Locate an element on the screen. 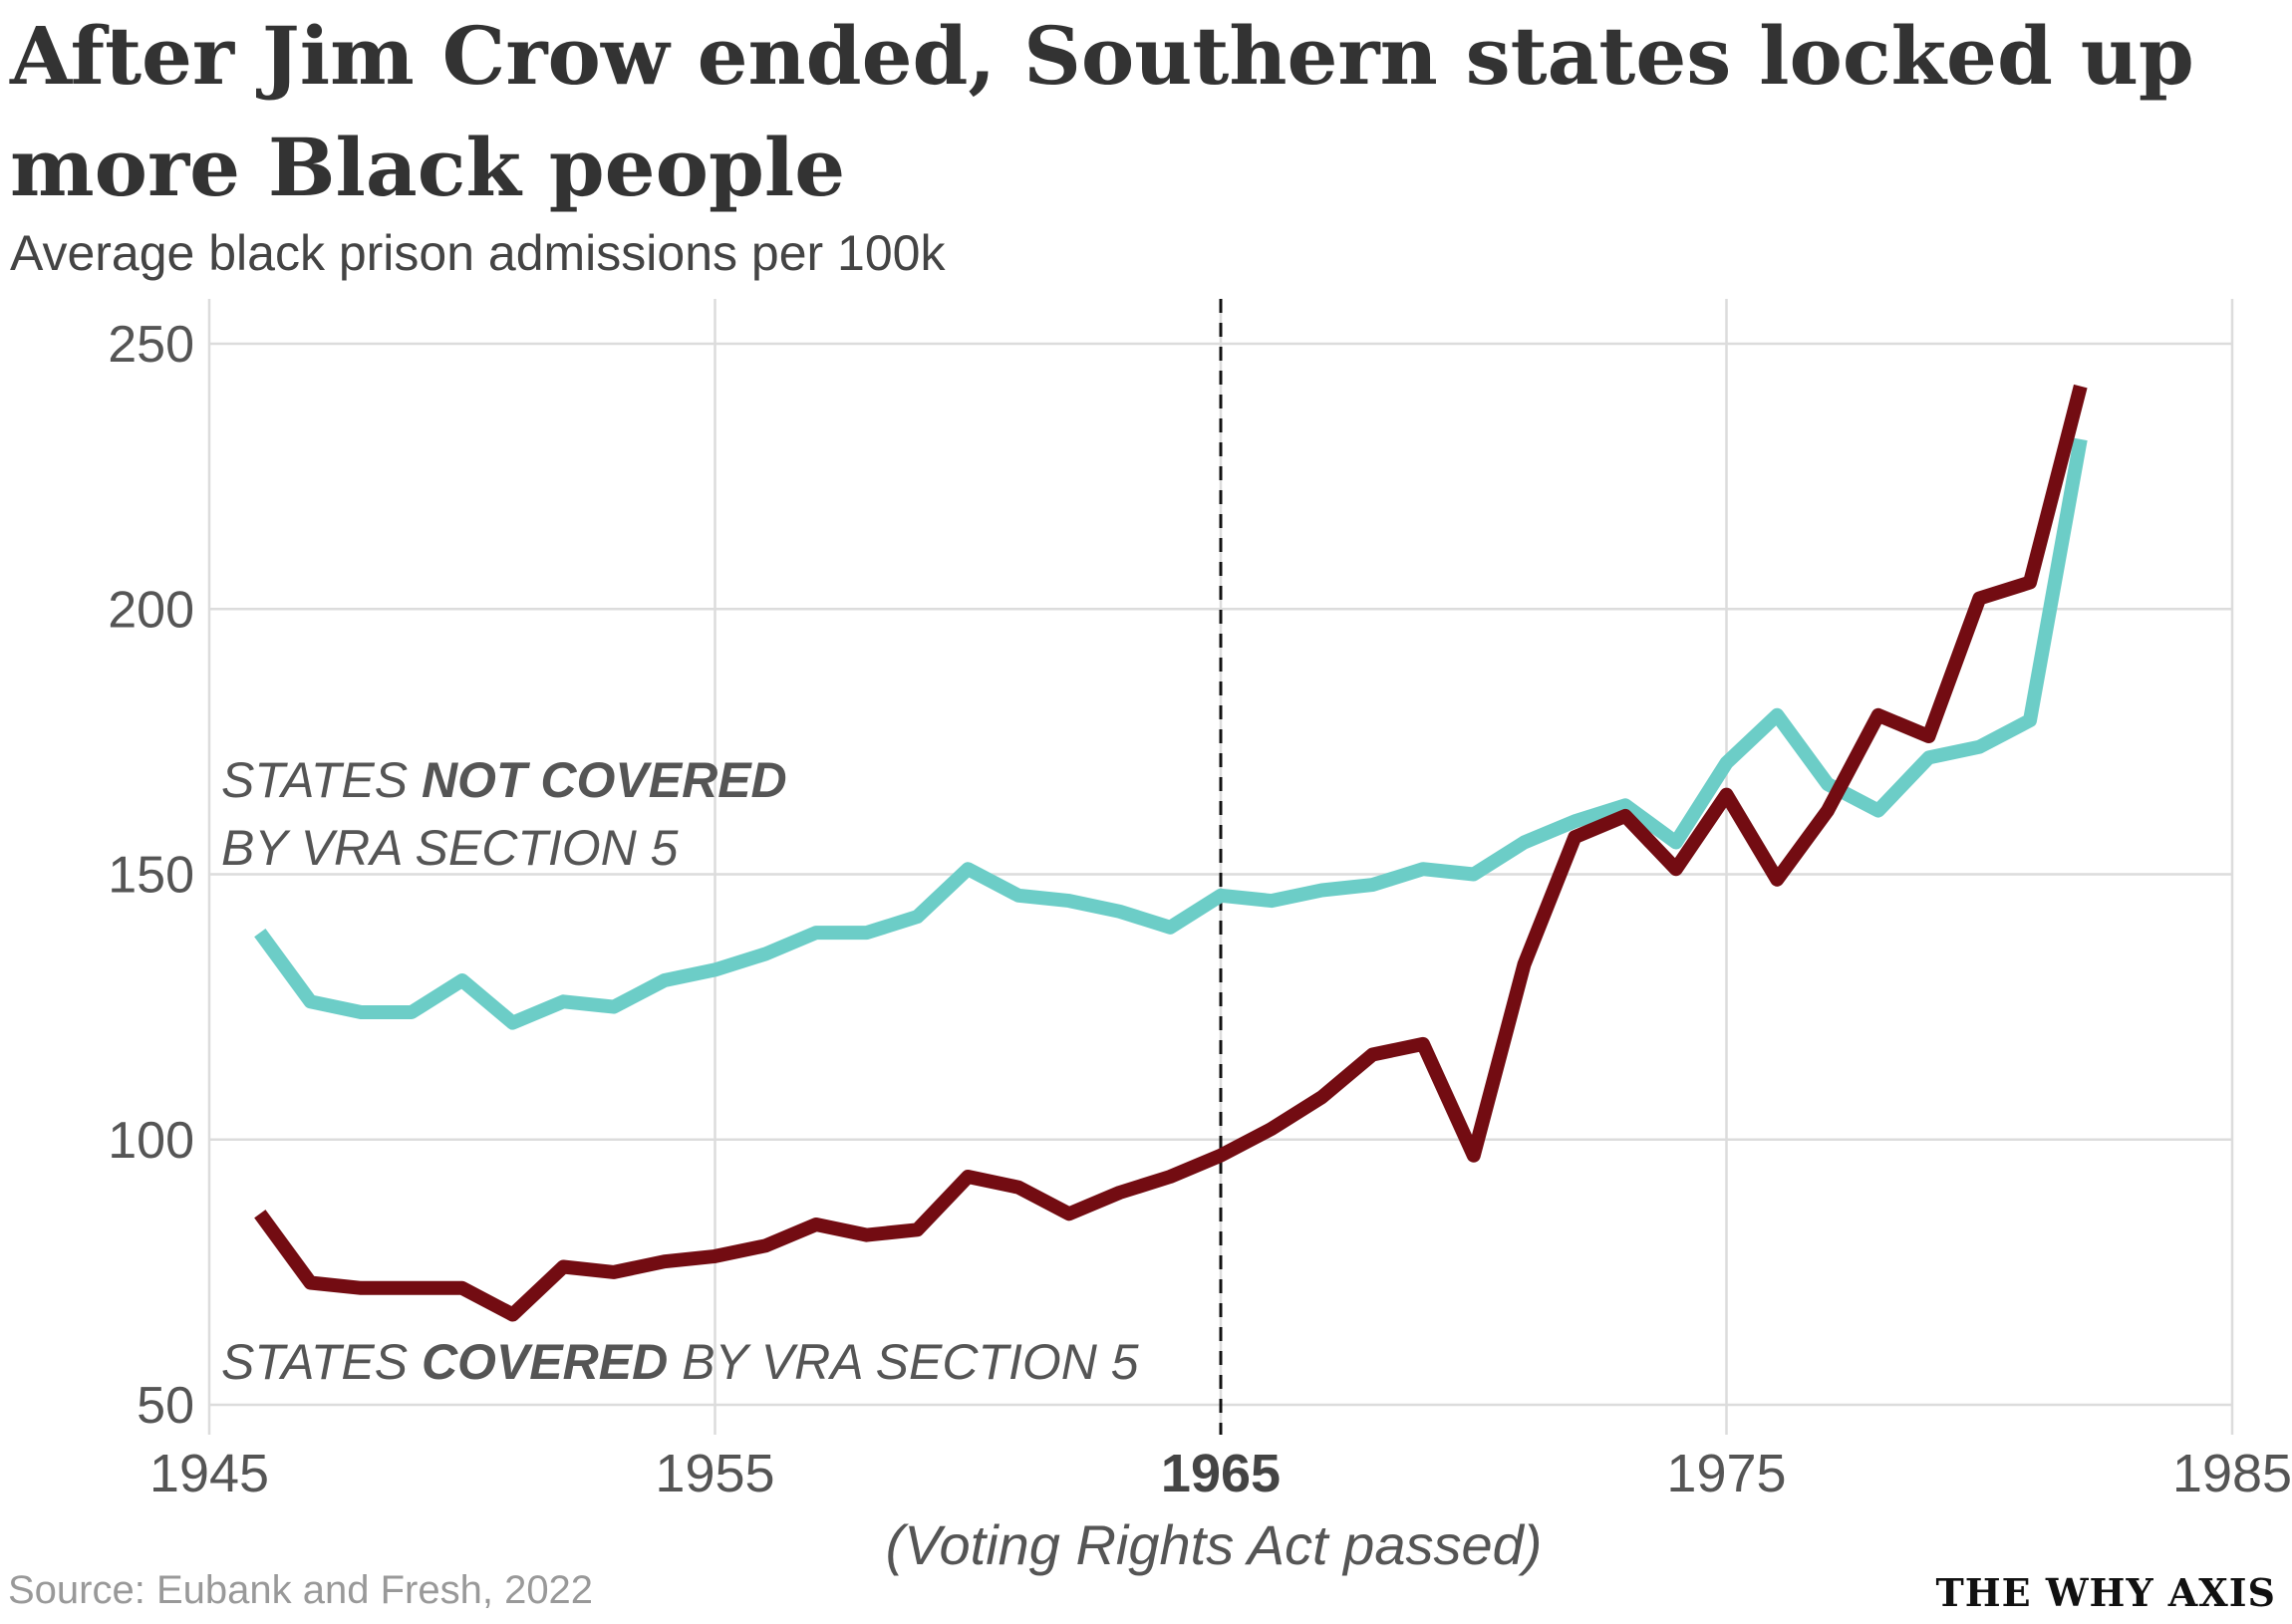  annotation-not-covered-prefix: STATES is located at coordinates (321, 780).